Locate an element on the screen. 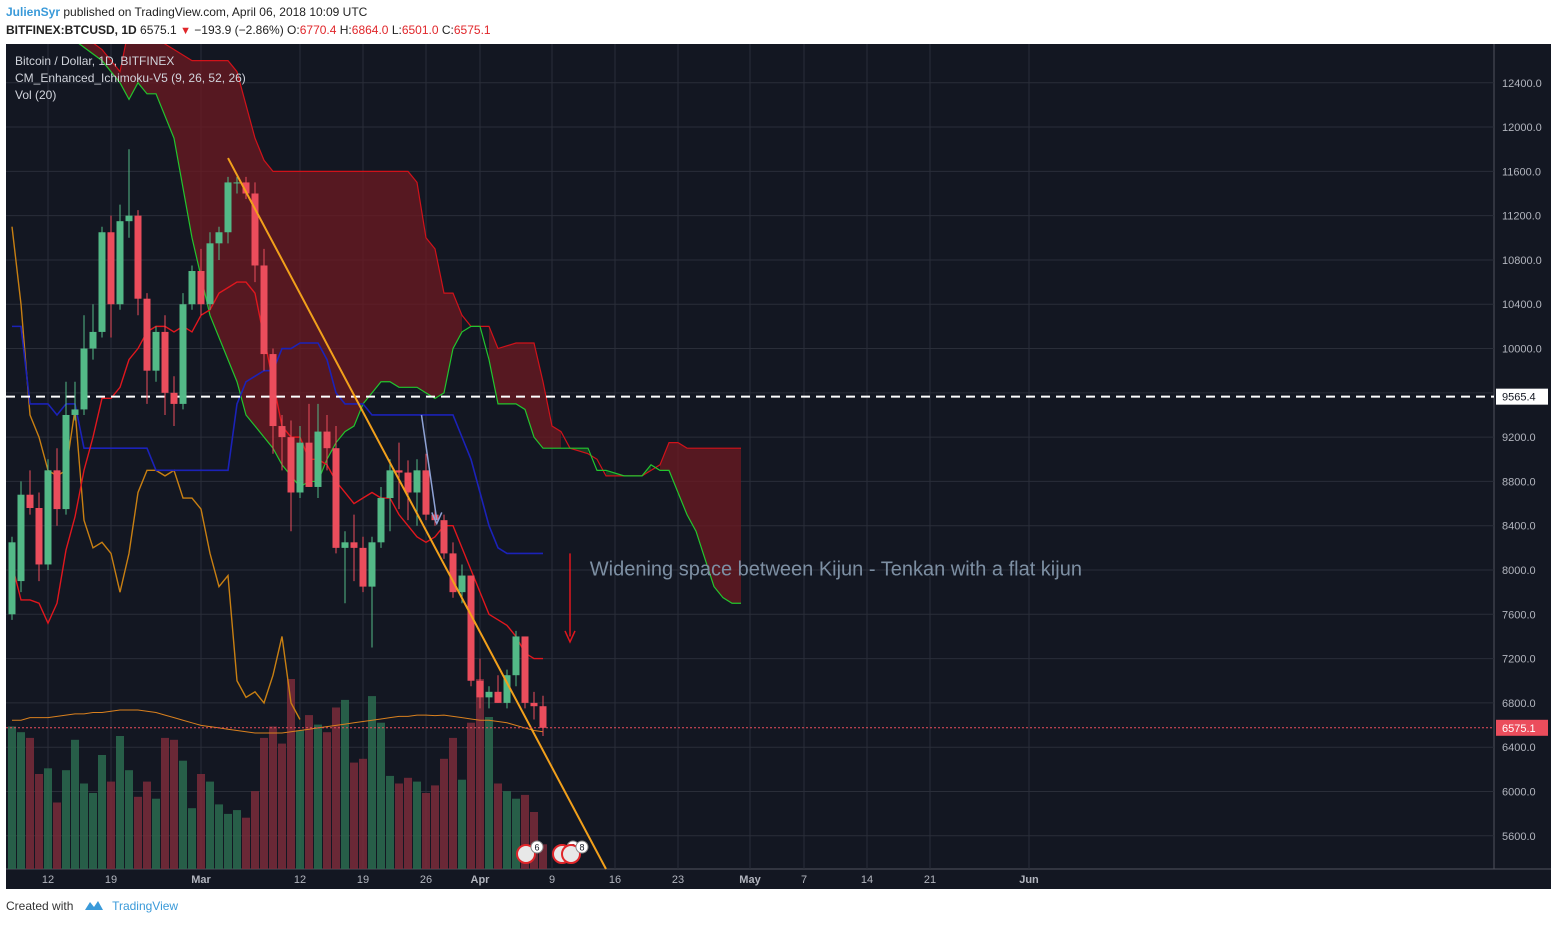 The image size is (1554, 926). y-tick-label: 8400.0 is located at coordinates (1519, 527).